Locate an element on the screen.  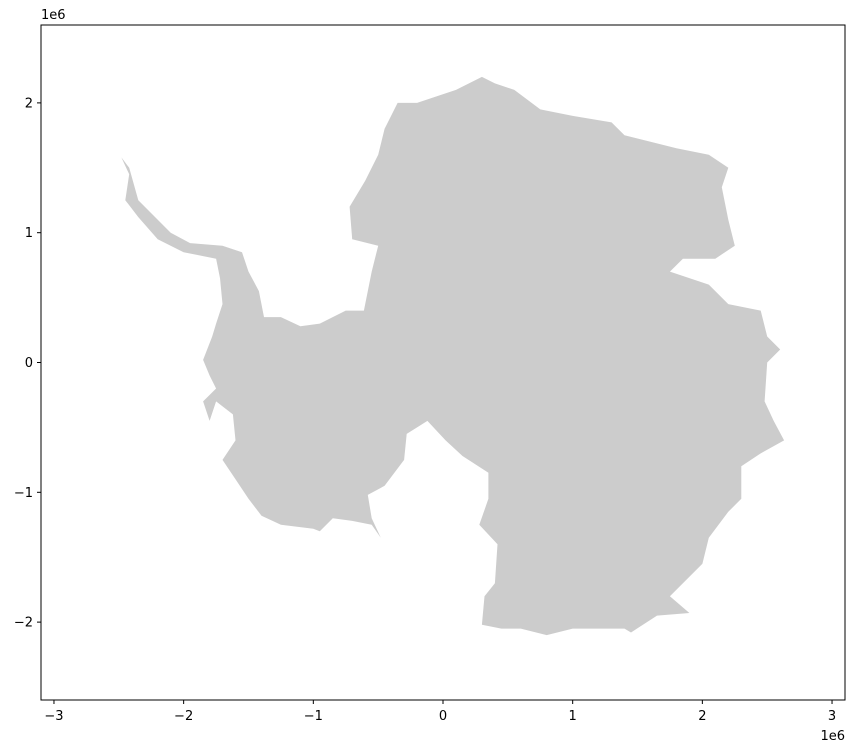
y-tick-label: −2 is located at coordinates (23, 623).